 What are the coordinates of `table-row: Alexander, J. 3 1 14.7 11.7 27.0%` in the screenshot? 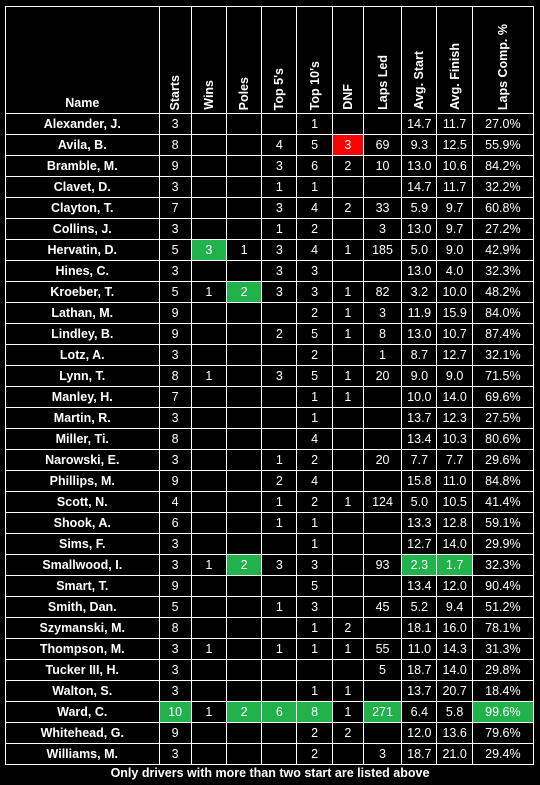 It's located at (270, 124).